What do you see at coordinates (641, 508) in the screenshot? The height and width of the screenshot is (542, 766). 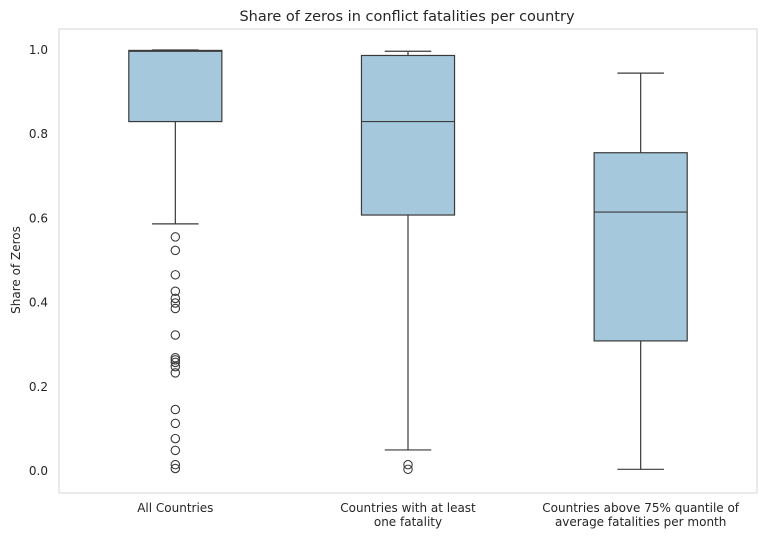 I see `x-tick-label-line: Countries above 75% quantile of` at bounding box center [641, 508].